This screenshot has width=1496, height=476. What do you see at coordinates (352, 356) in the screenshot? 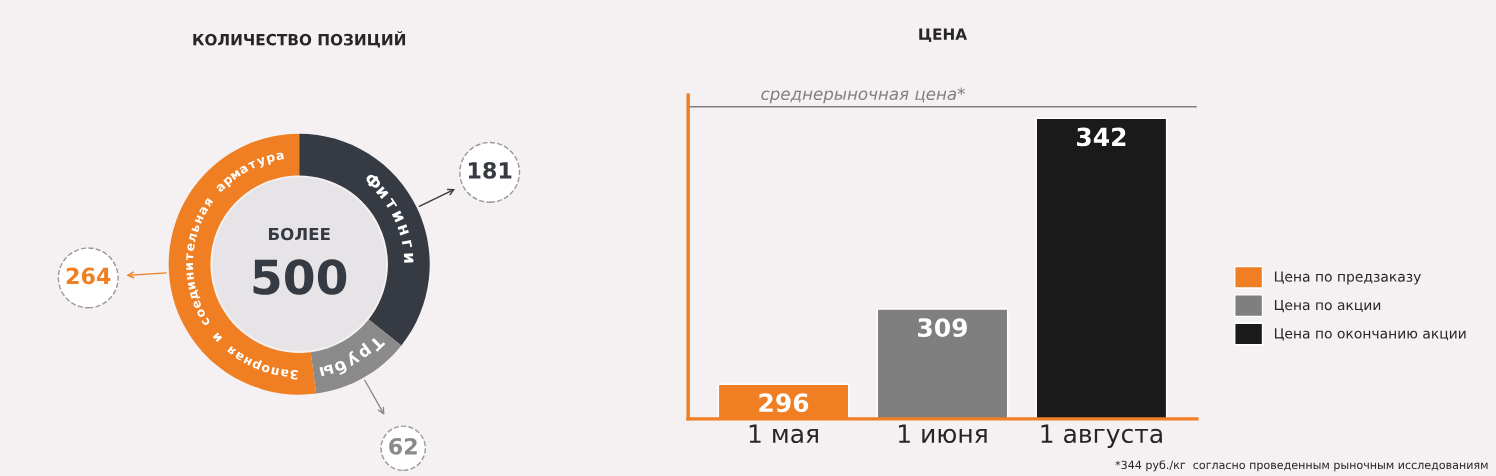
I see `slice-label: Трубы` at bounding box center [352, 356].